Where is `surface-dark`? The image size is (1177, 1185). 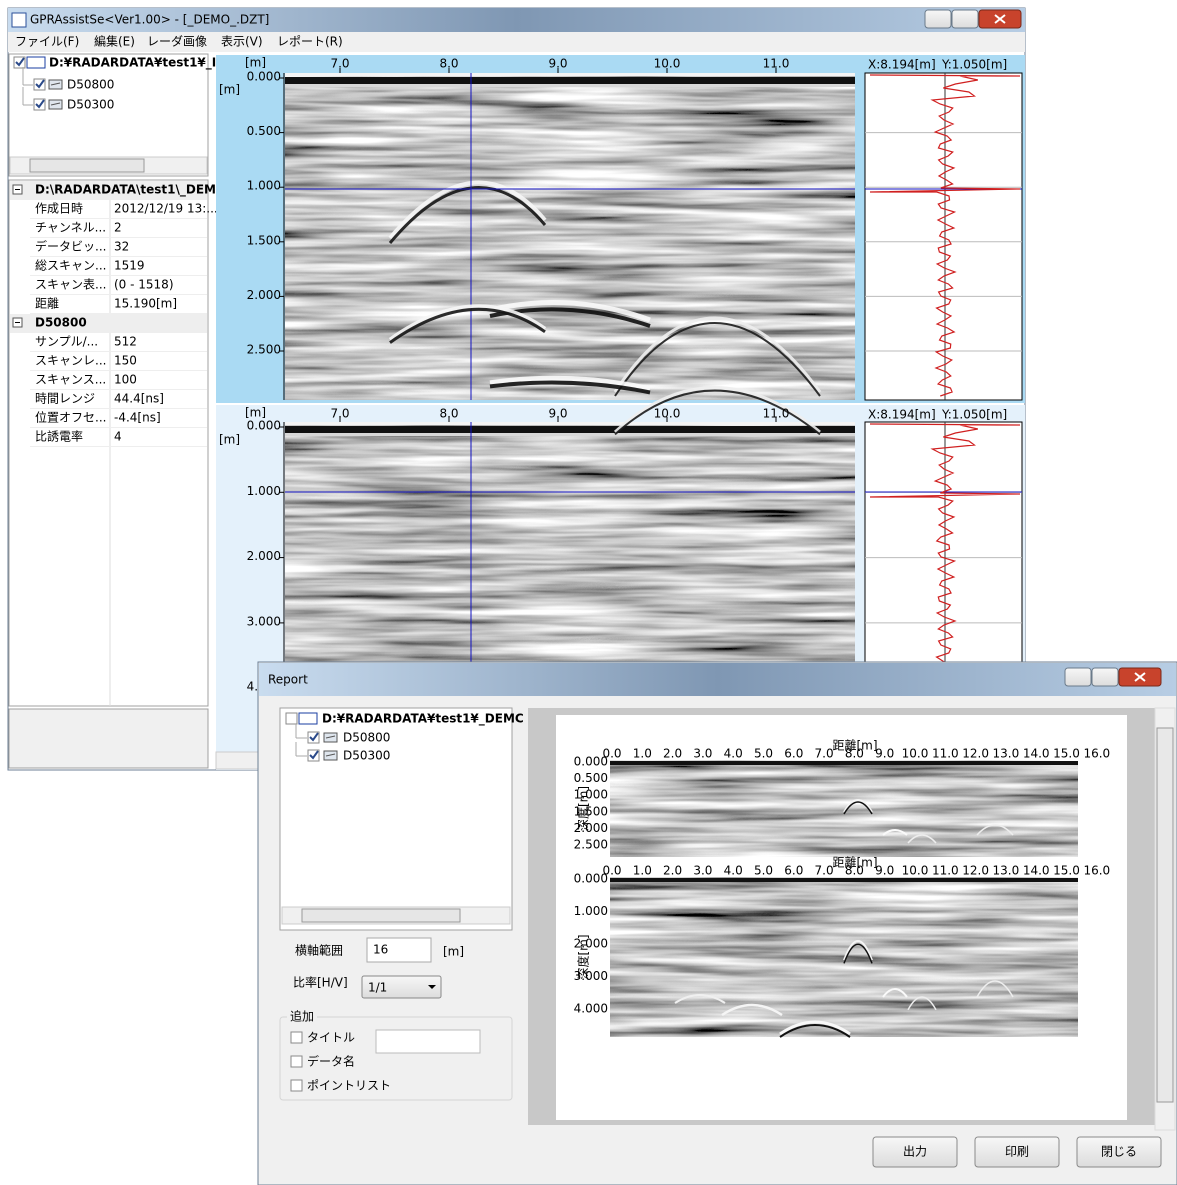 surface-dark is located at coordinates (570, 80).